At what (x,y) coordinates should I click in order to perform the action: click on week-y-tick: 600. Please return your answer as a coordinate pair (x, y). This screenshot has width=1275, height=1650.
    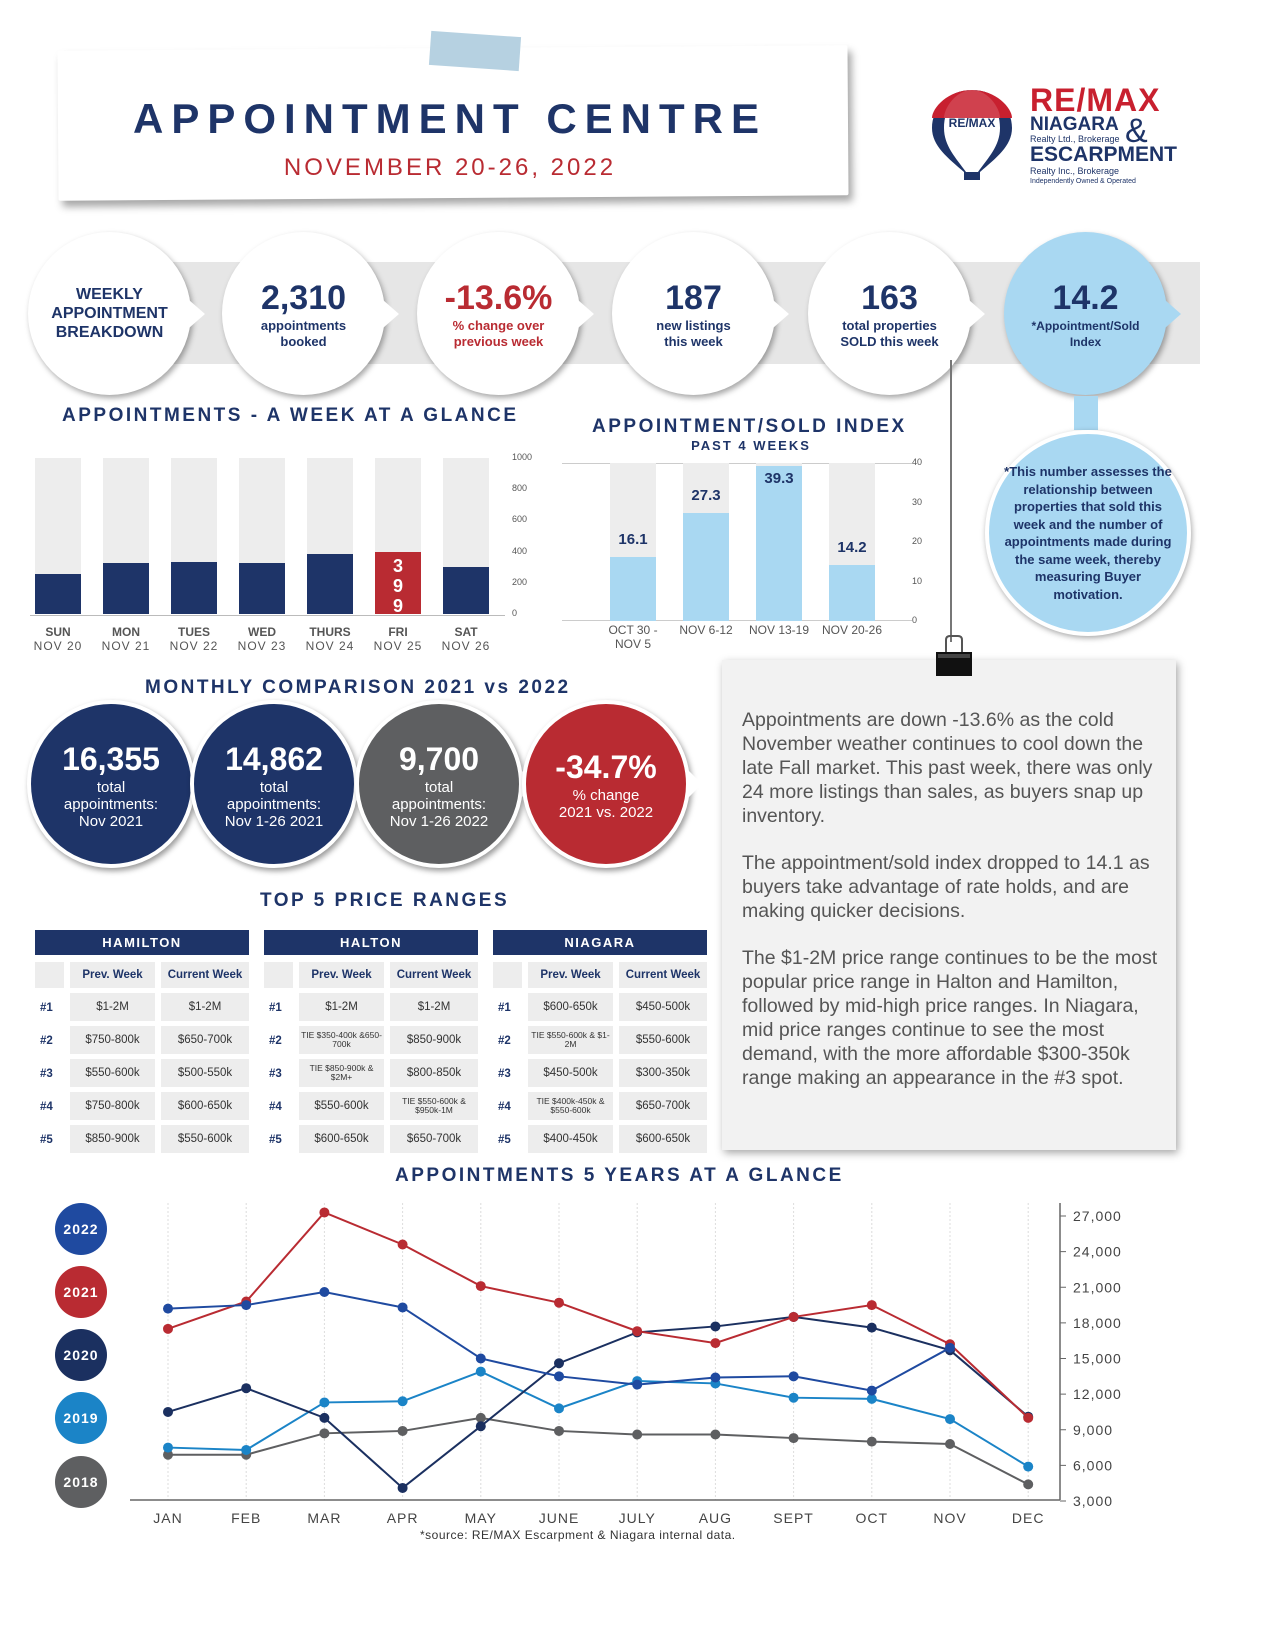
    Looking at the image, I should click on (520, 519).